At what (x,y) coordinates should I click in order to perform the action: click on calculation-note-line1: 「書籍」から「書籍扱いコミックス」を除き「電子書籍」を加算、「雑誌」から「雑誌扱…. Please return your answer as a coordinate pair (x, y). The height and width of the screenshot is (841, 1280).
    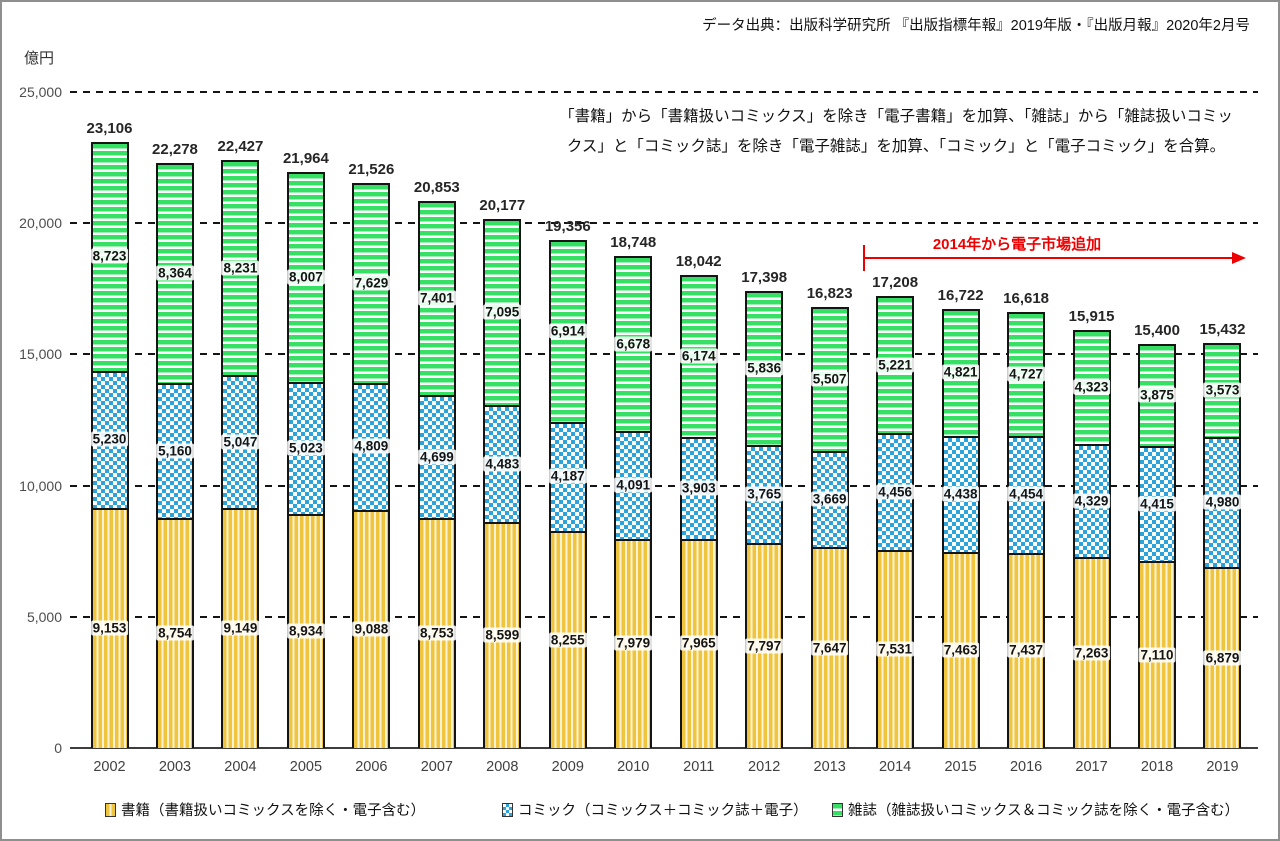
    Looking at the image, I should click on (896, 116).